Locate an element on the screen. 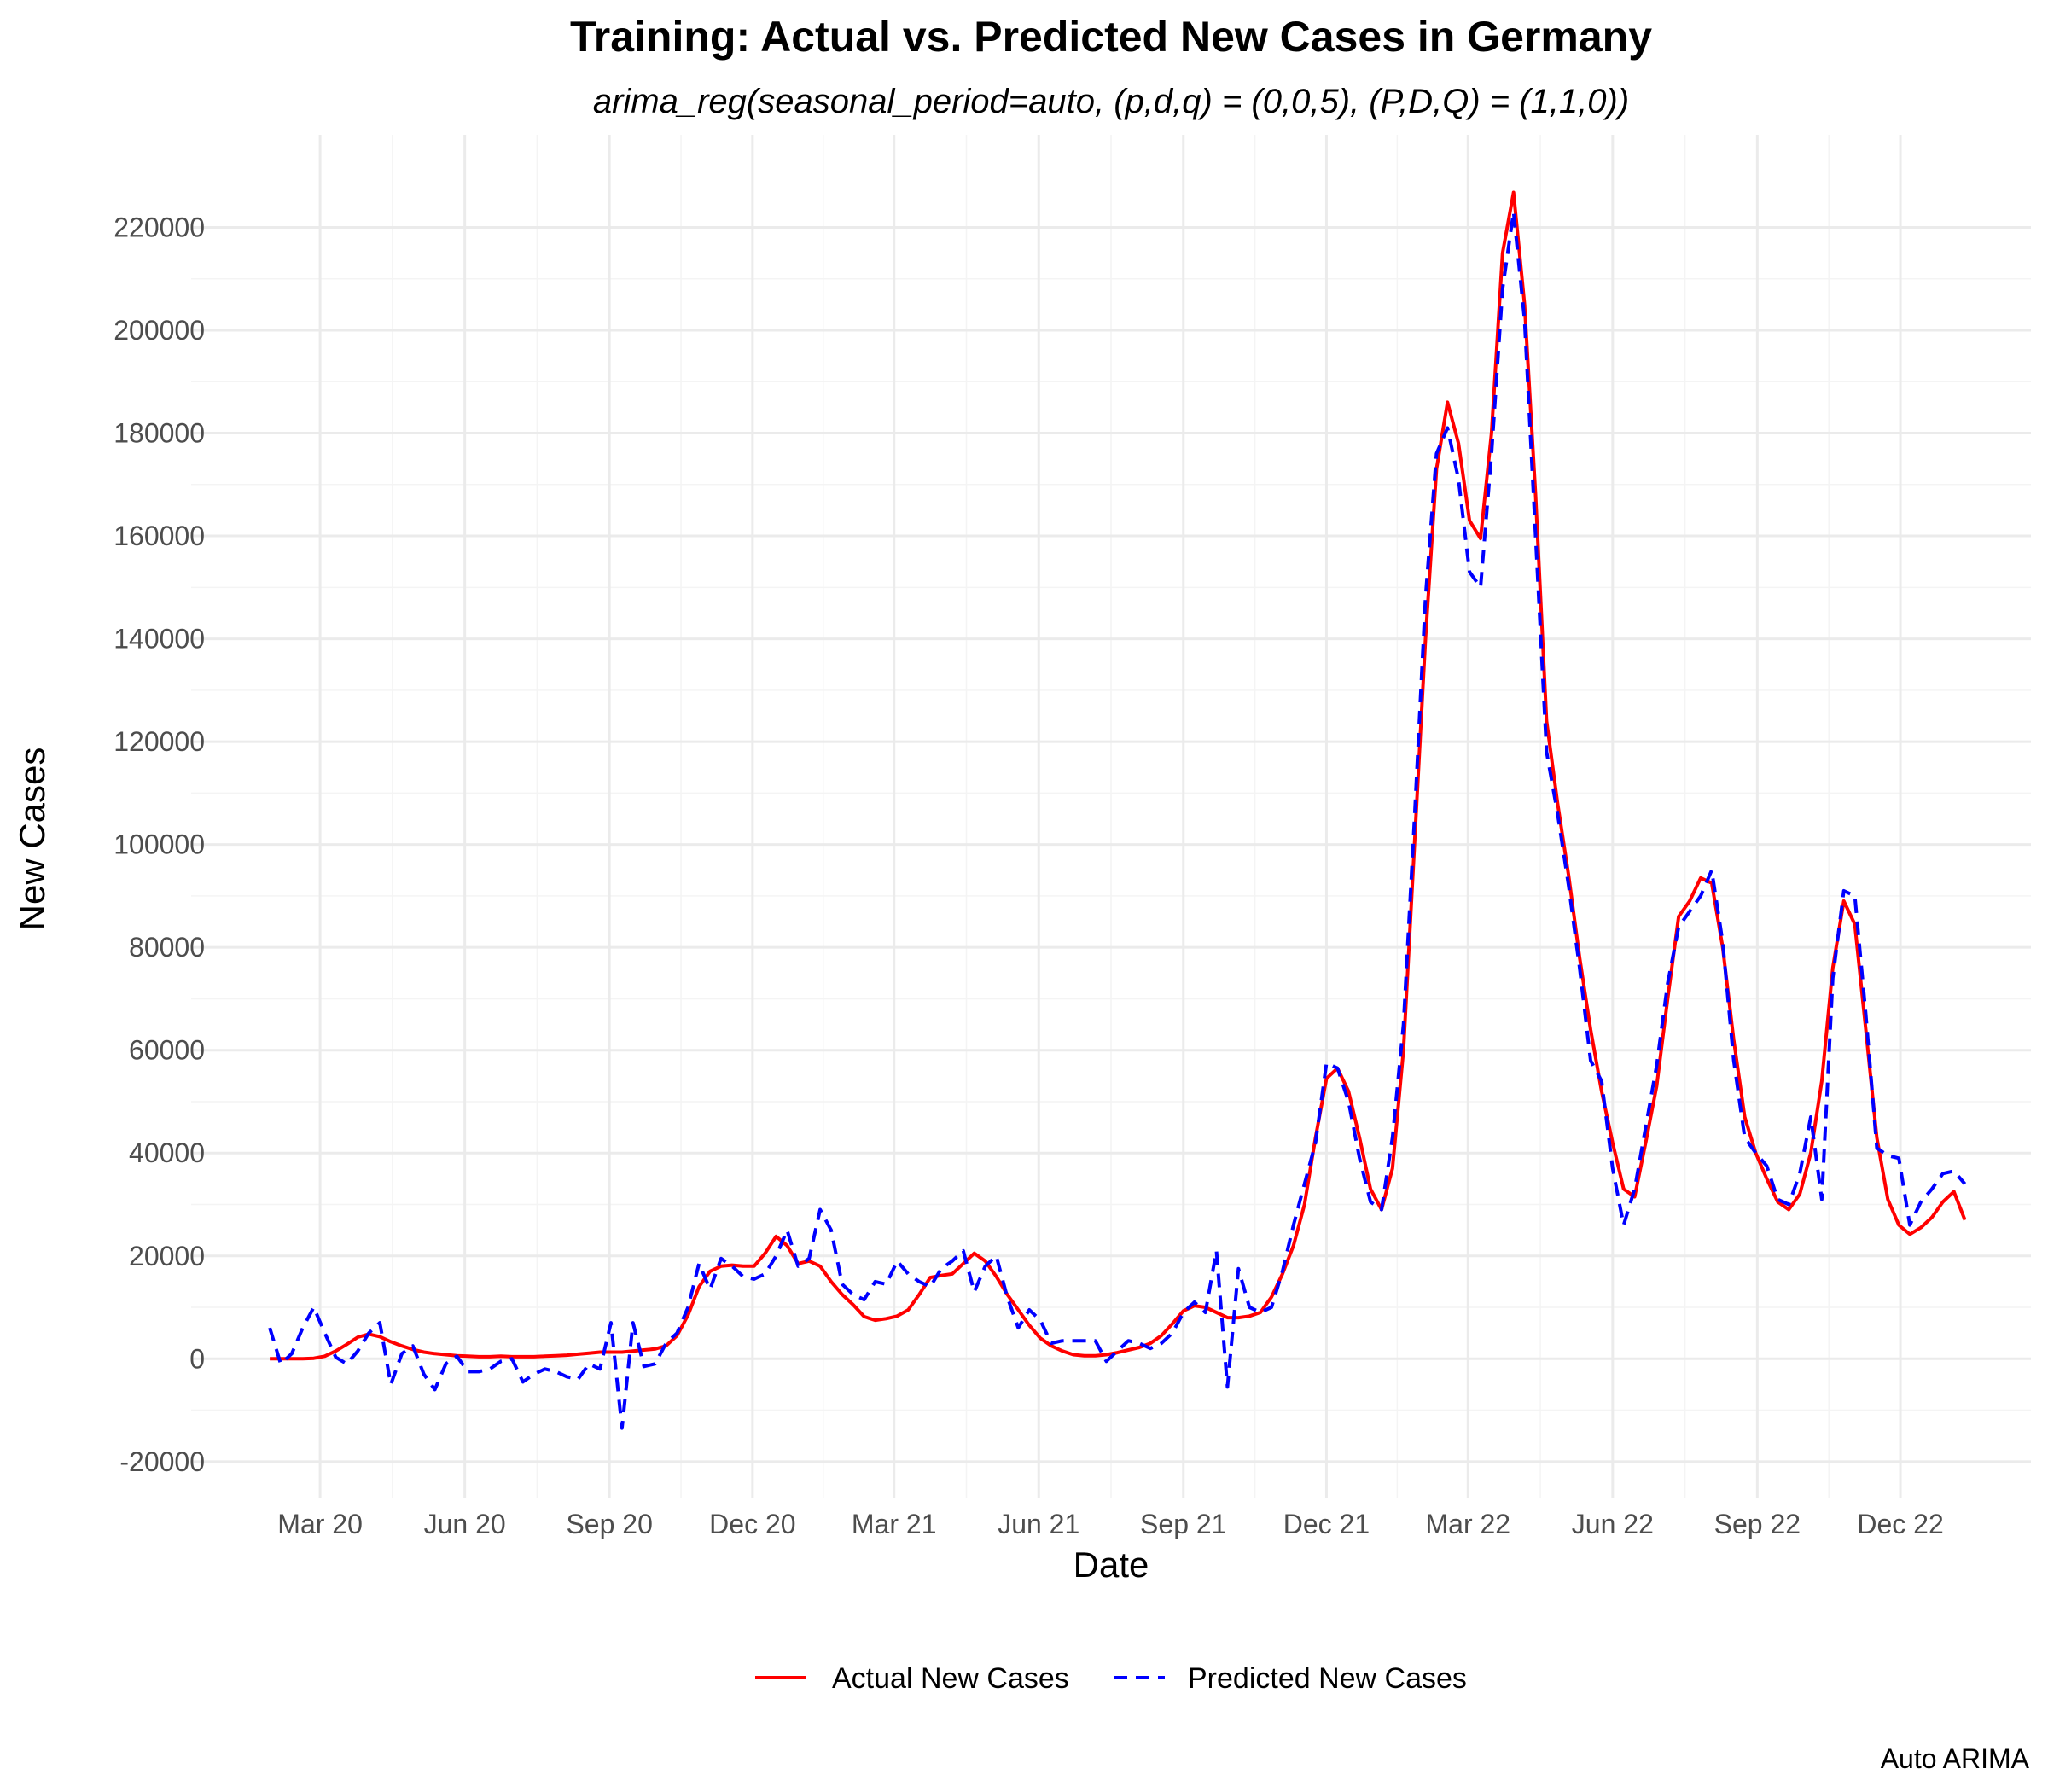 The height and width of the screenshot is (1792, 2048). y-tick-label: 160000 is located at coordinates (159, 536).